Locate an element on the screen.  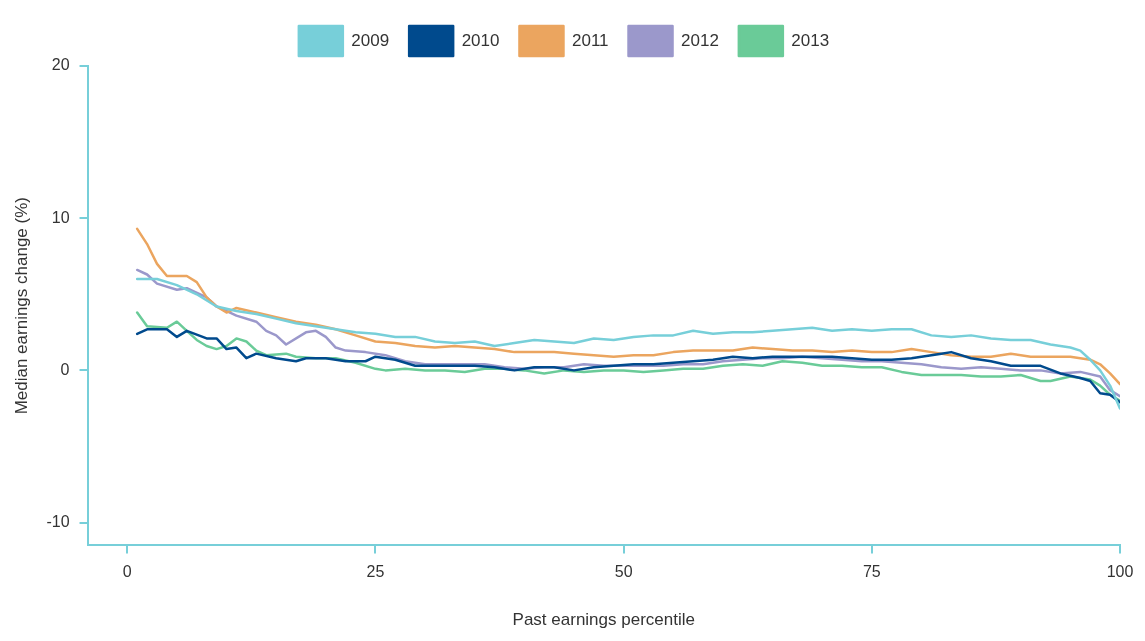
y-axis-title: Median earnings change (%) is located at coordinates (21, 306).